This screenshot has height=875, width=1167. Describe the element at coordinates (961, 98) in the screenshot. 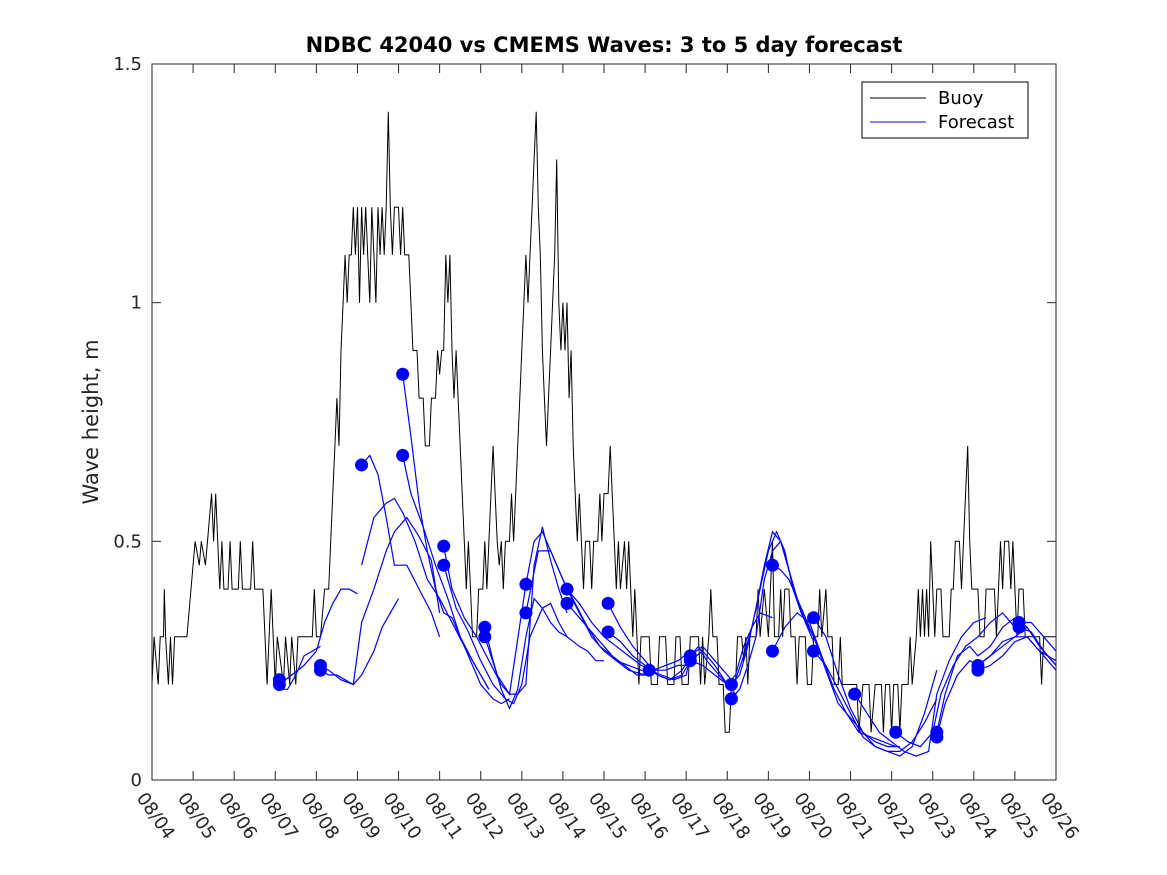

I see `legend-buoy-label: Buoy` at that location.